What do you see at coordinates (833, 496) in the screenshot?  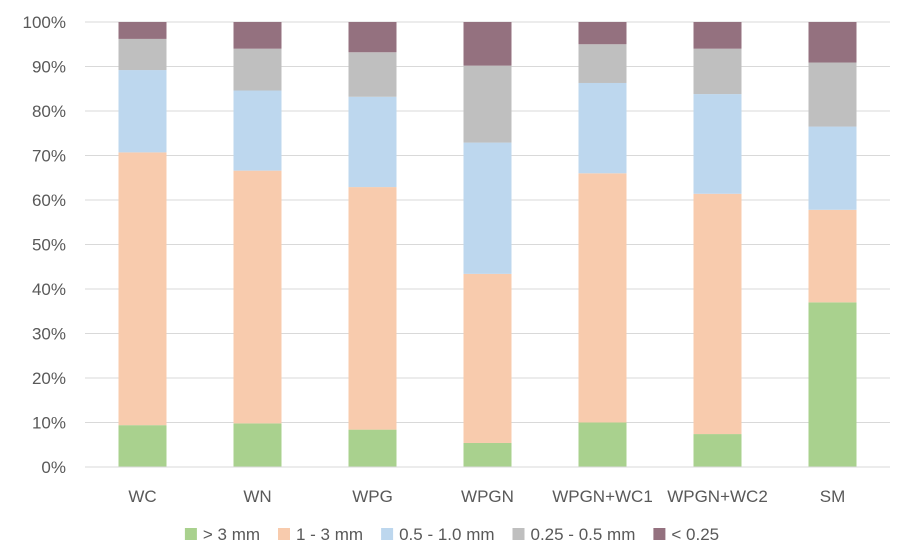 I see `x-tick-label: SM` at bounding box center [833, 496].